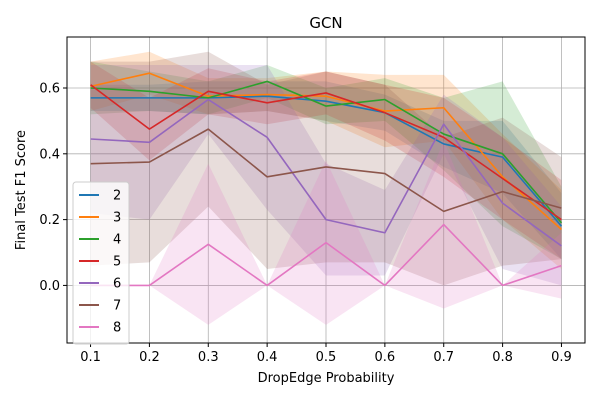 Image resolution: width=600 pixels, height=400 pixels. I want to click on x-tick-label: 0.6, so click(385, 357).